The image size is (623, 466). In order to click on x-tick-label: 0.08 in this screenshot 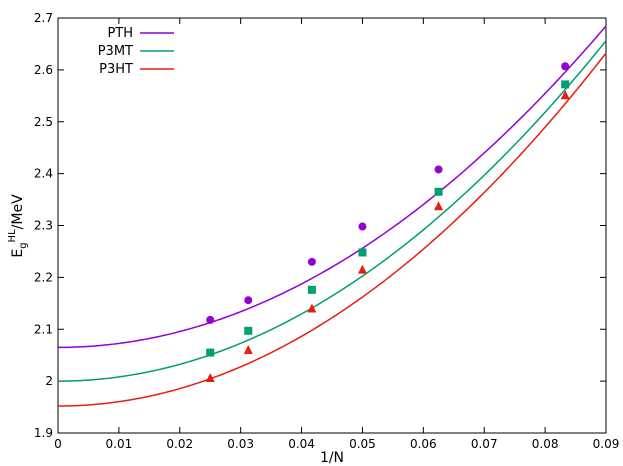, I will do `click(545, 444)`.